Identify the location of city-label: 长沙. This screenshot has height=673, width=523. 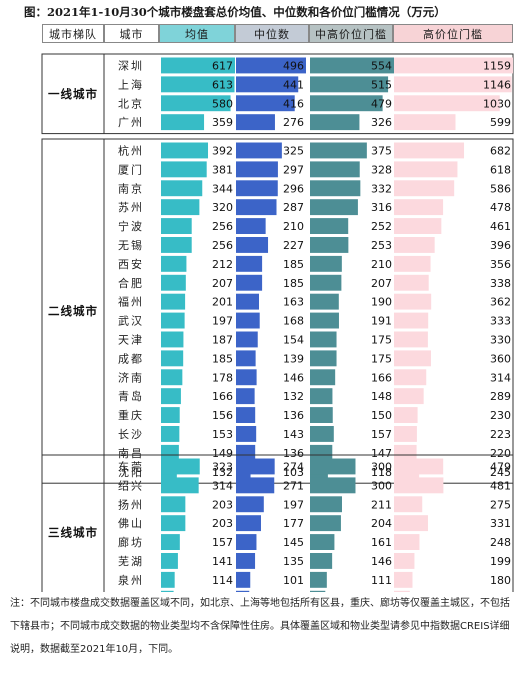
(131, 434).